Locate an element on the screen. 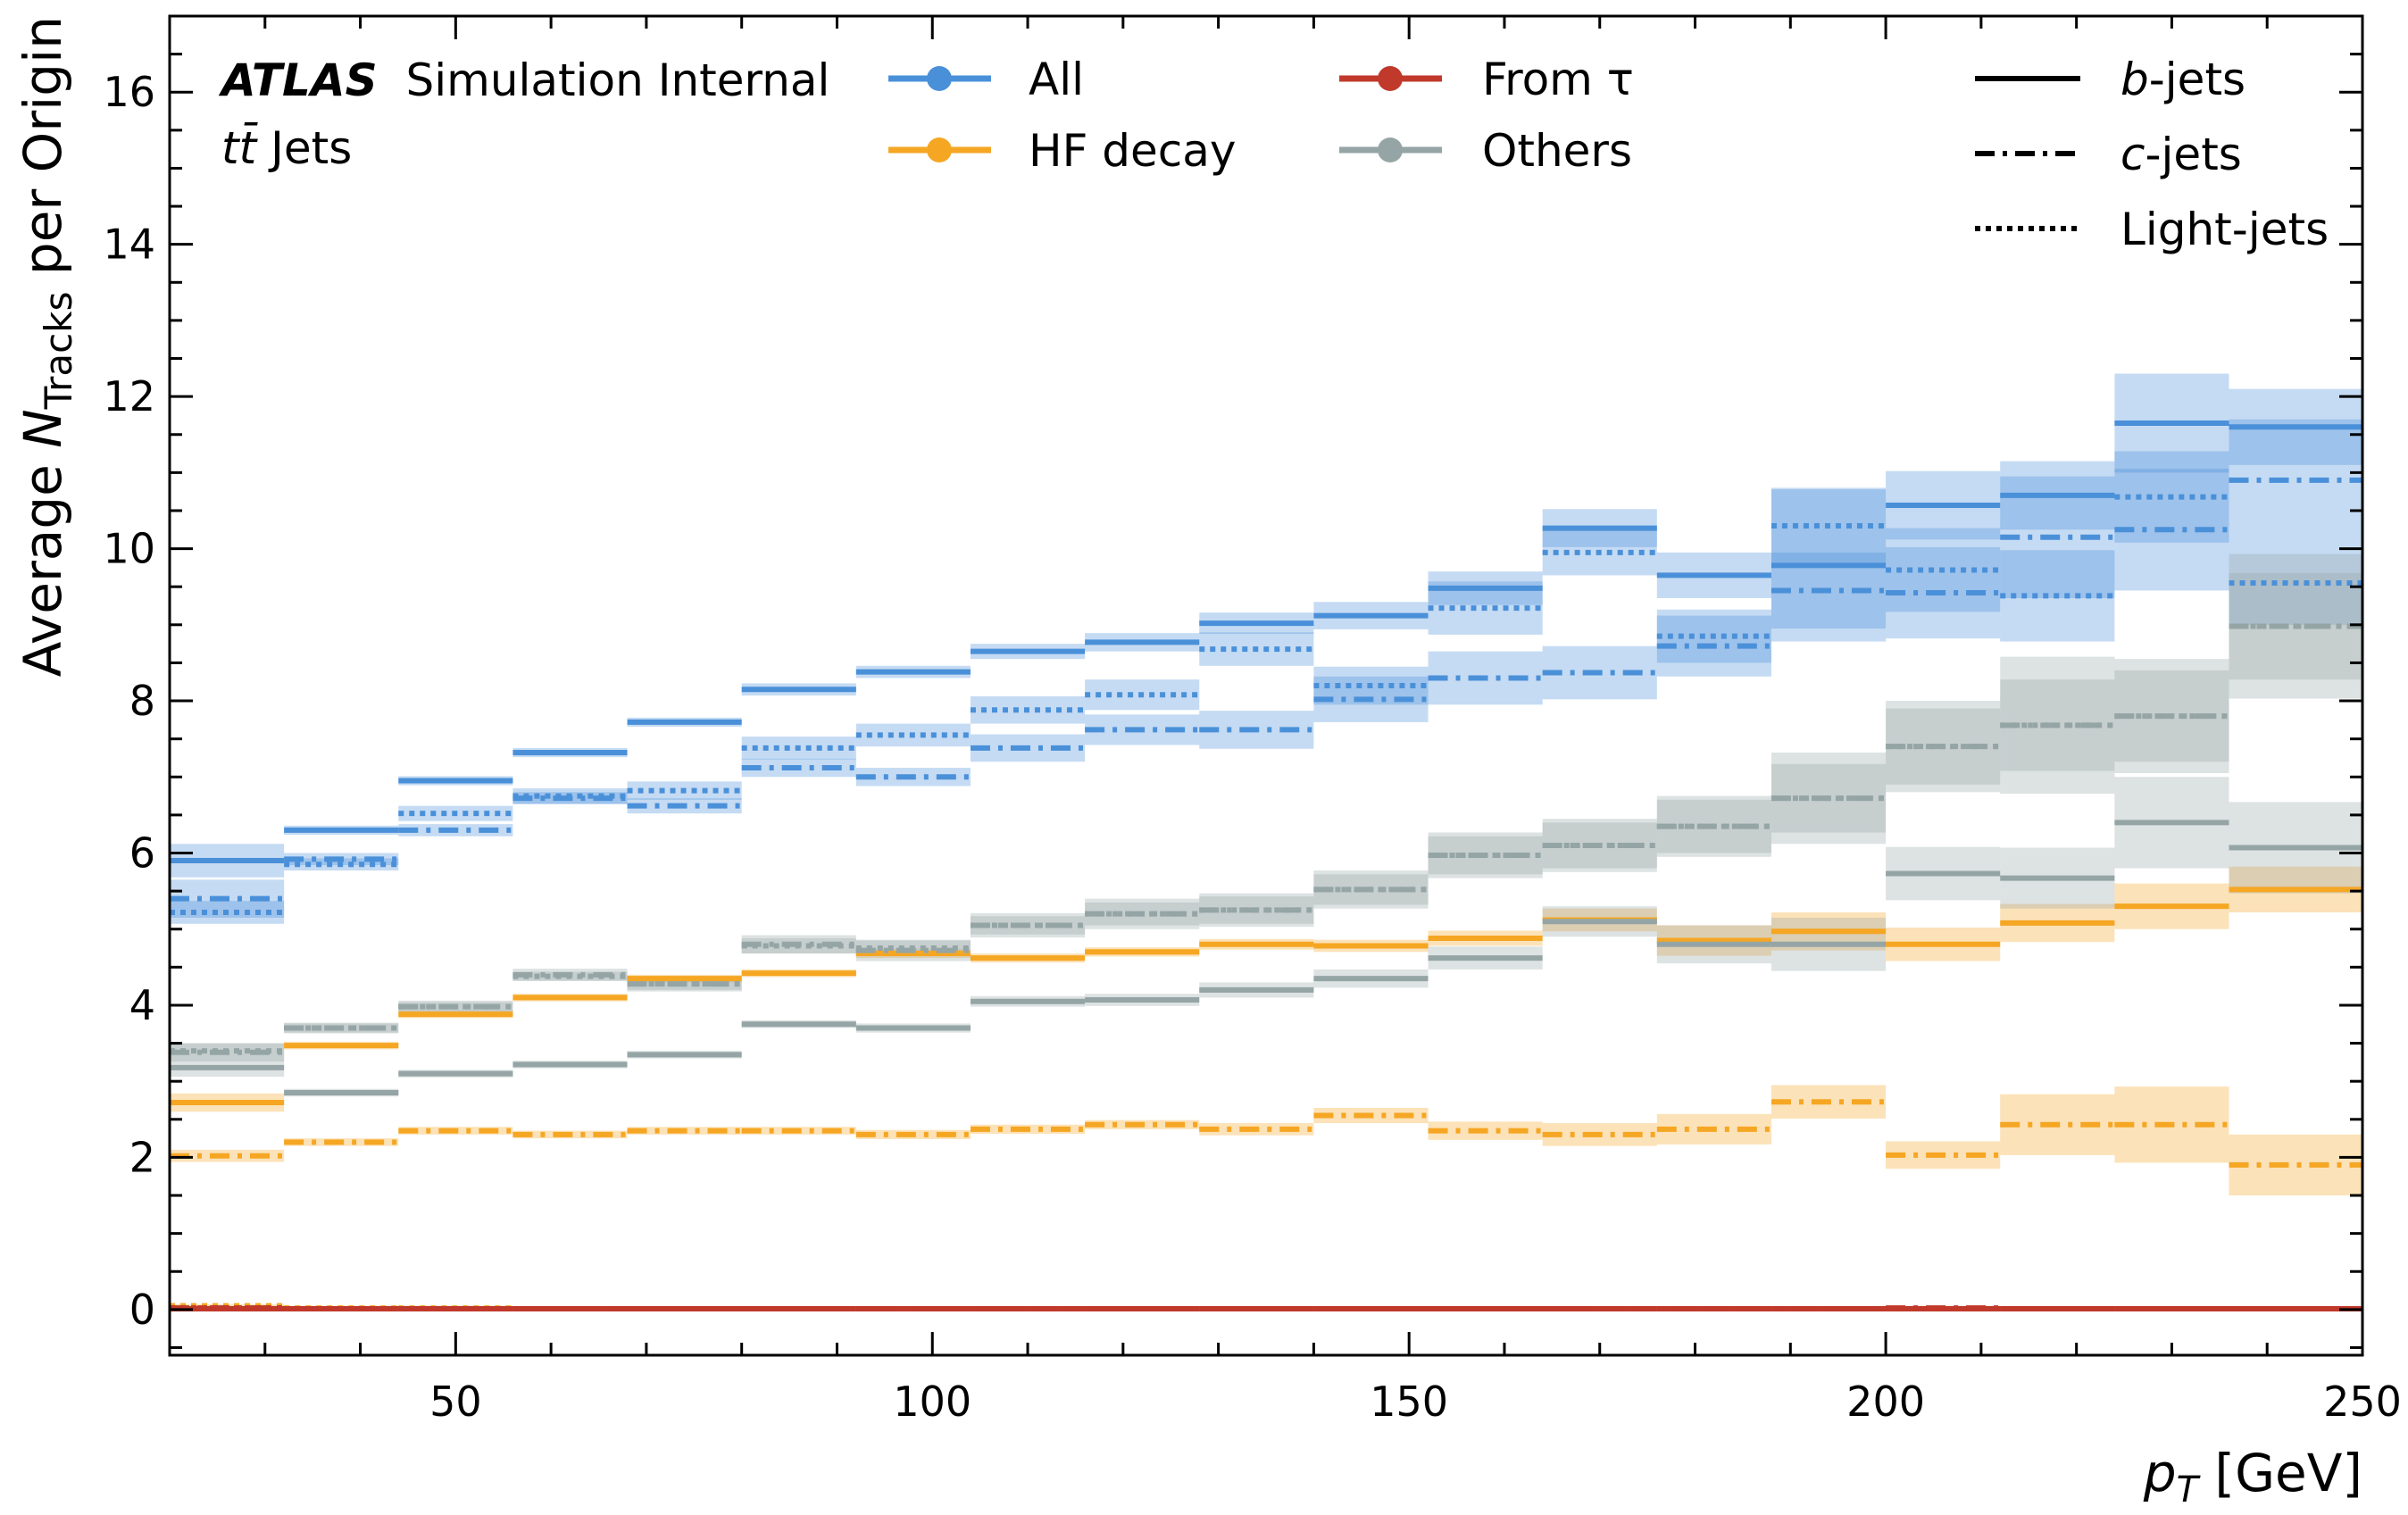  header-line-2: tt̄ Jets is located at coordinates (286, 148).